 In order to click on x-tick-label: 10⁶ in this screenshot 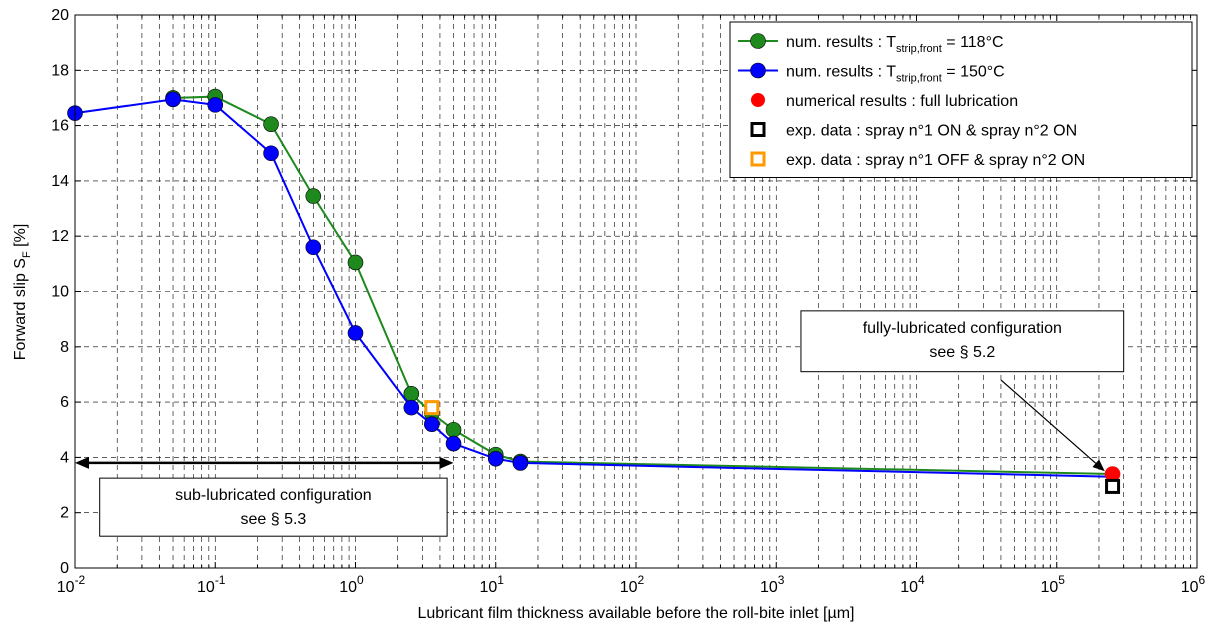, I will do `click(1193, 584)`.